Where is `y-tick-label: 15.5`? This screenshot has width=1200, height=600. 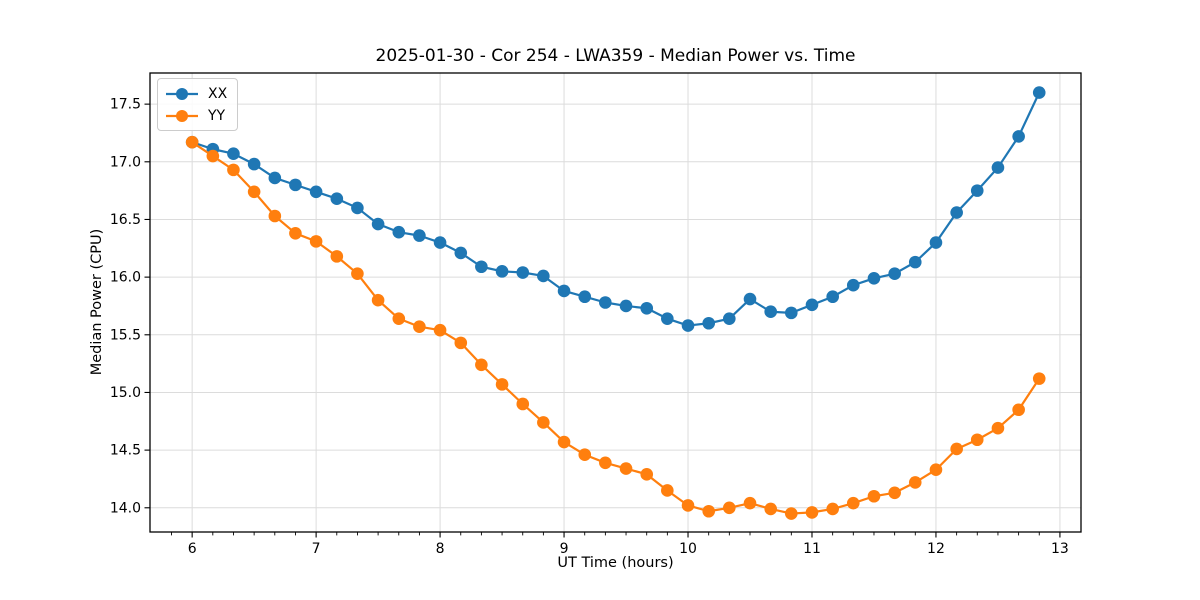
y-tick-label: 15.5 is located at coordinates (125, 335).